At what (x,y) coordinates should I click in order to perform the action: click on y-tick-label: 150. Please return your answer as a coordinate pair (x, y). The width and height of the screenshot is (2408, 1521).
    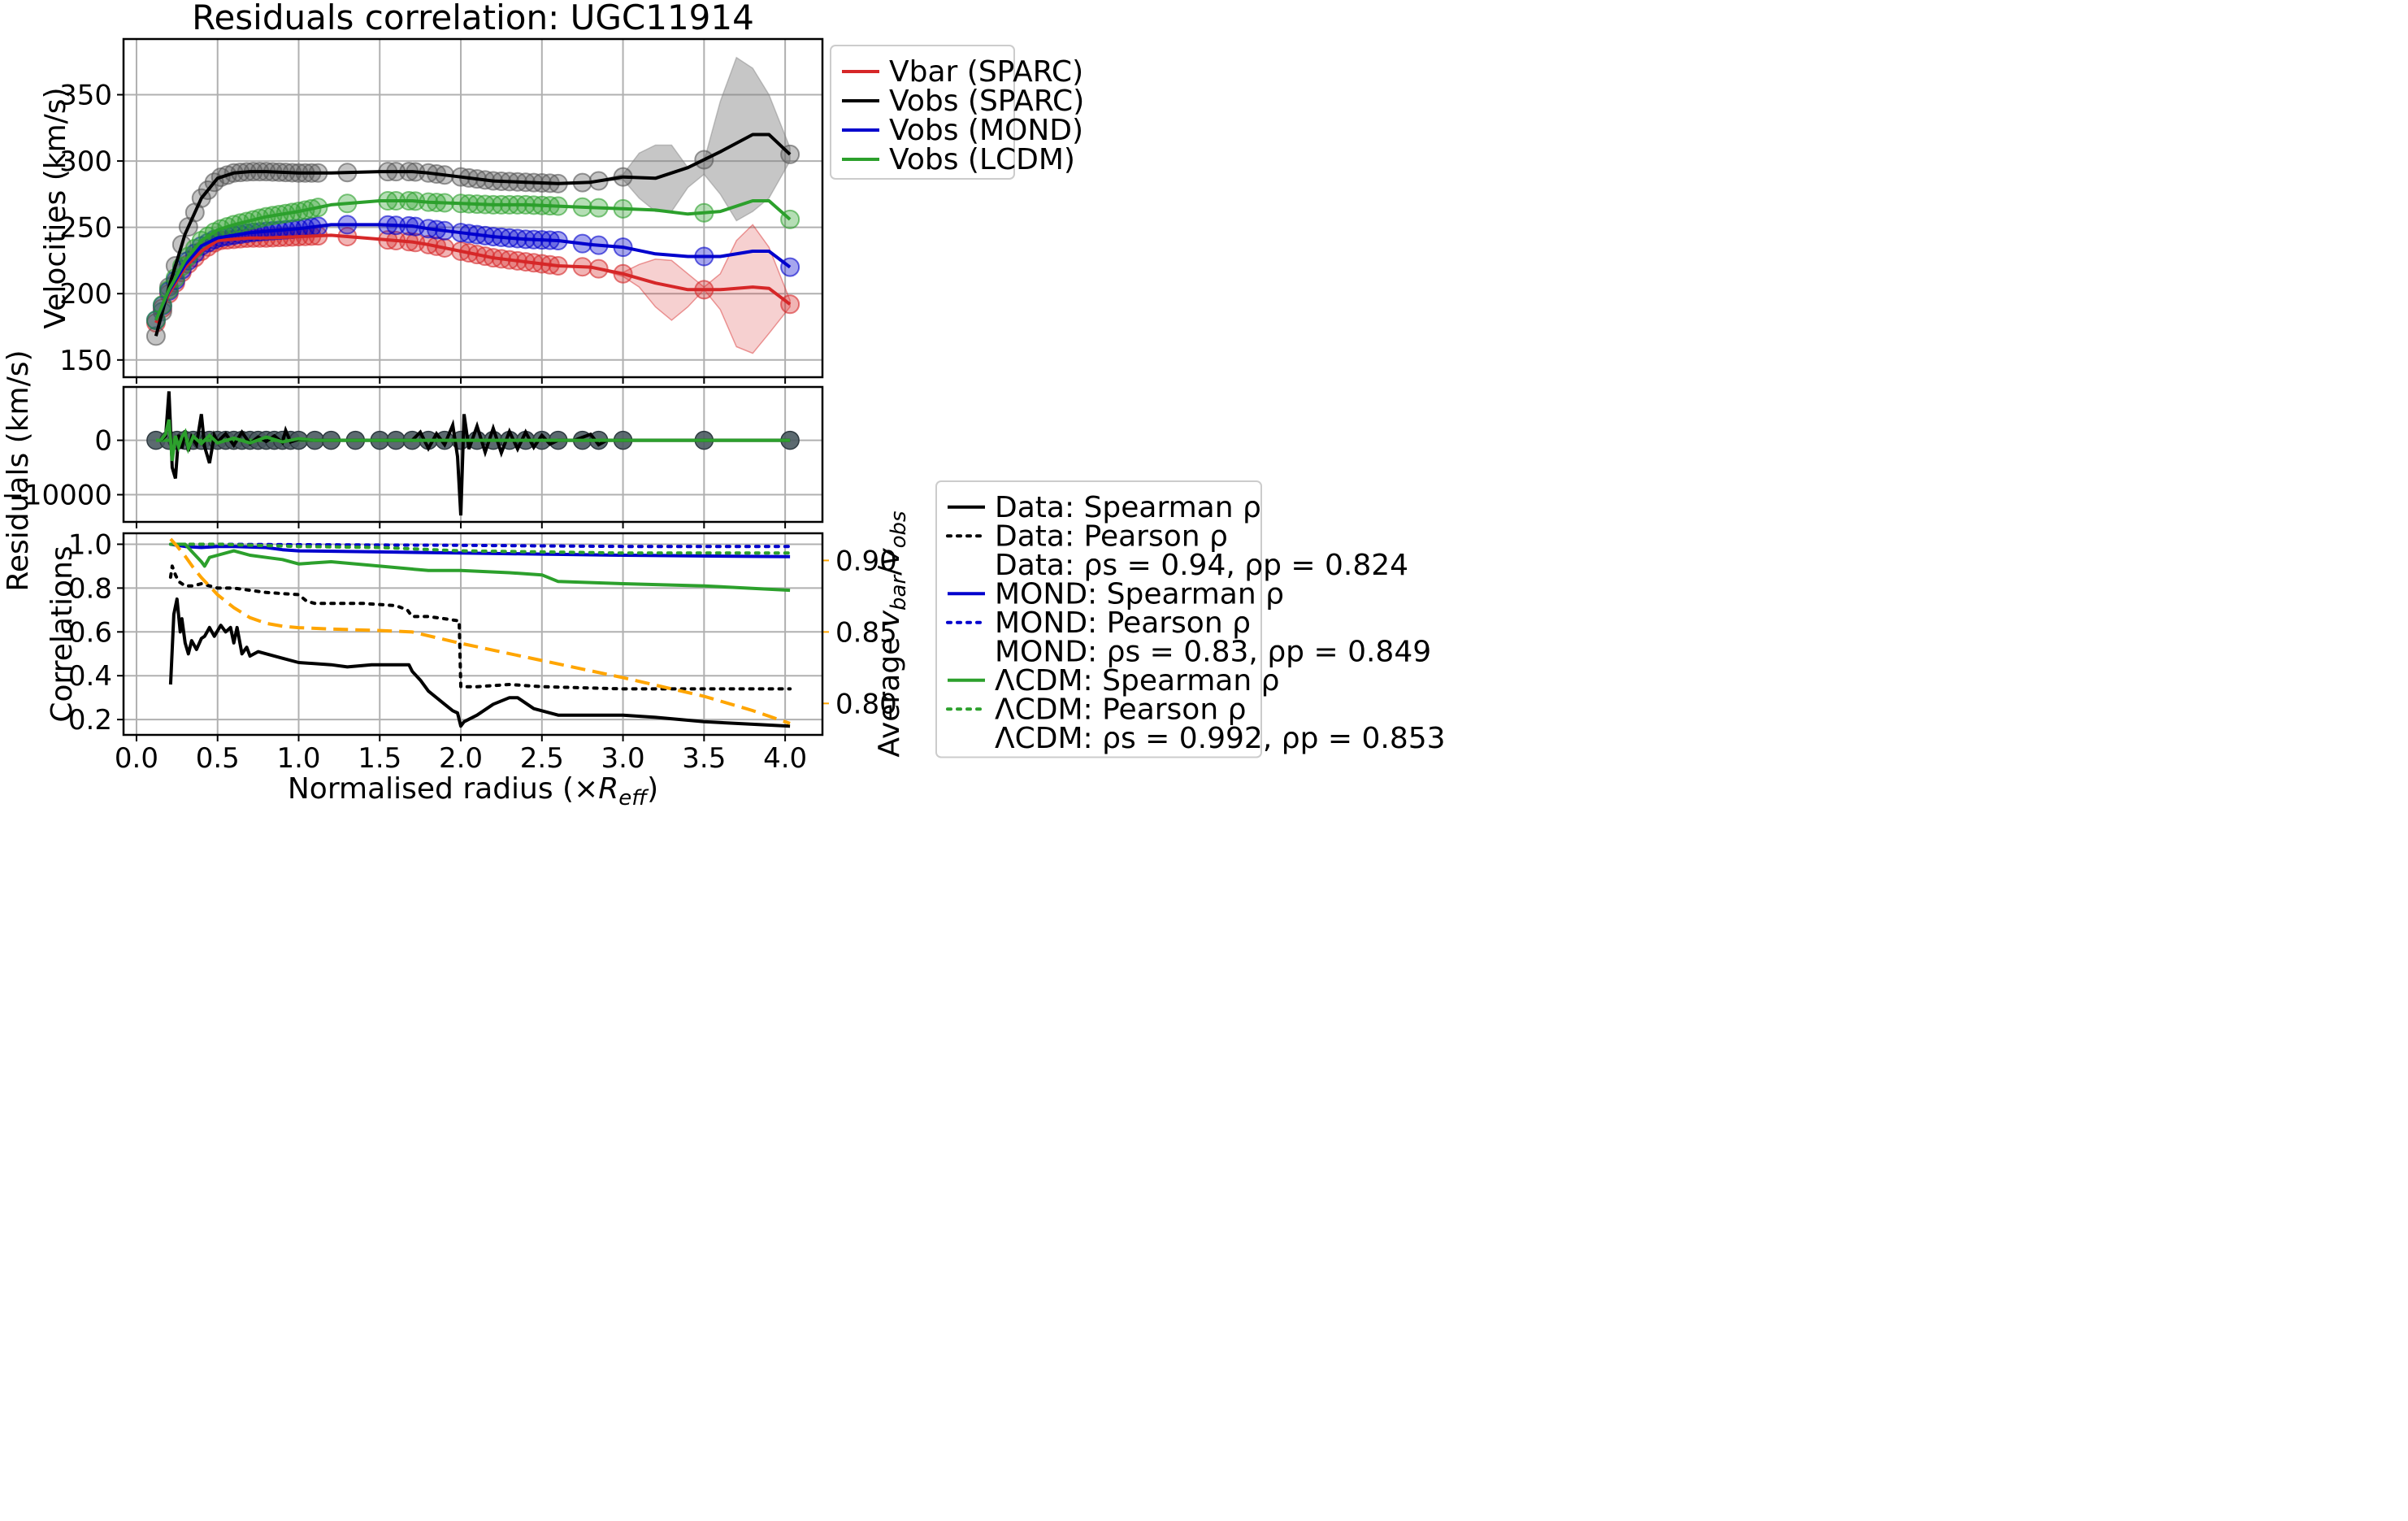
    Looking at the image, I should click on (85, 361).